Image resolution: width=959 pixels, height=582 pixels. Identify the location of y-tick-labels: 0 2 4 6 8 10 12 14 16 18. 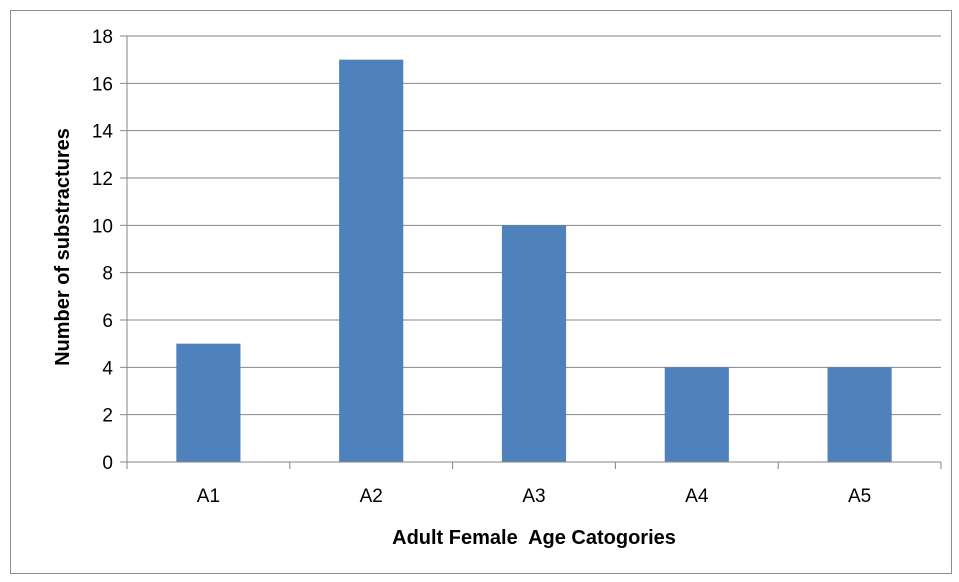
(109, 250).